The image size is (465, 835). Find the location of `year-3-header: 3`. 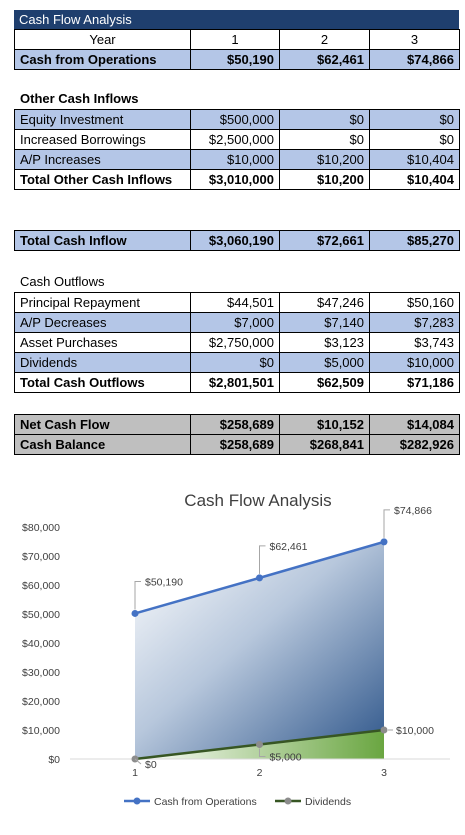

year-3-header: 3 is located at coordinates (414, 39).